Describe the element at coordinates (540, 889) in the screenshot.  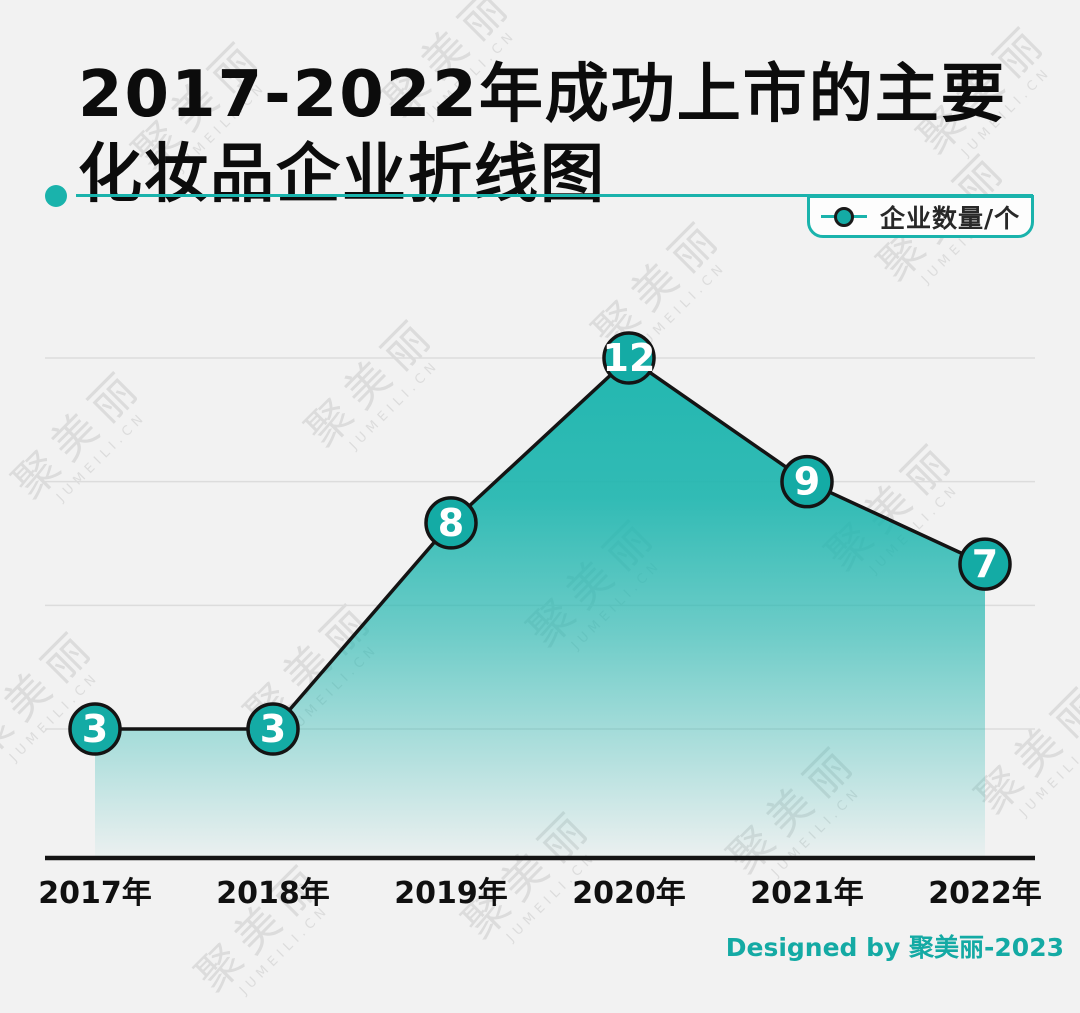
I see `x-axis-labels: 2017年 2018年 2019年 2020年 2021年 2022年` at that location.